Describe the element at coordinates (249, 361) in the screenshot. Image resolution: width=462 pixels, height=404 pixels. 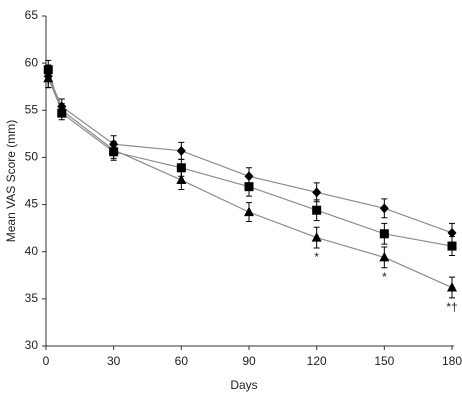
I see `x-tick-label: 90` at that location.